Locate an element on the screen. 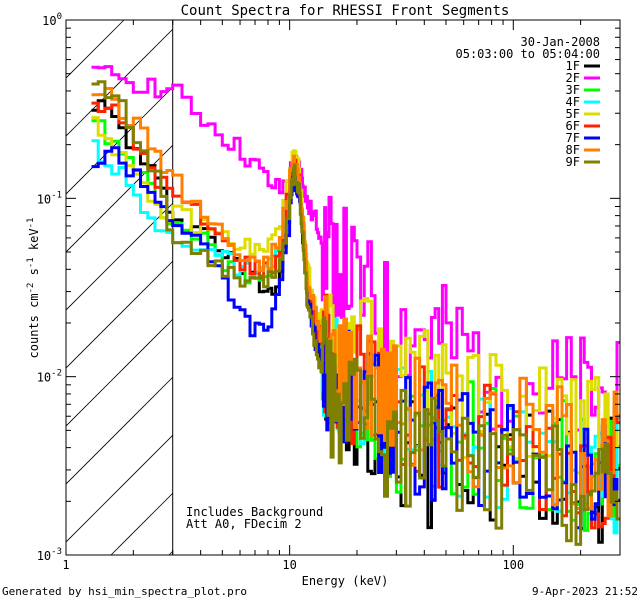 The height and width of the screenshot is (600, 640). legend-label-4F: 4F is located at coordinates (573, 102).